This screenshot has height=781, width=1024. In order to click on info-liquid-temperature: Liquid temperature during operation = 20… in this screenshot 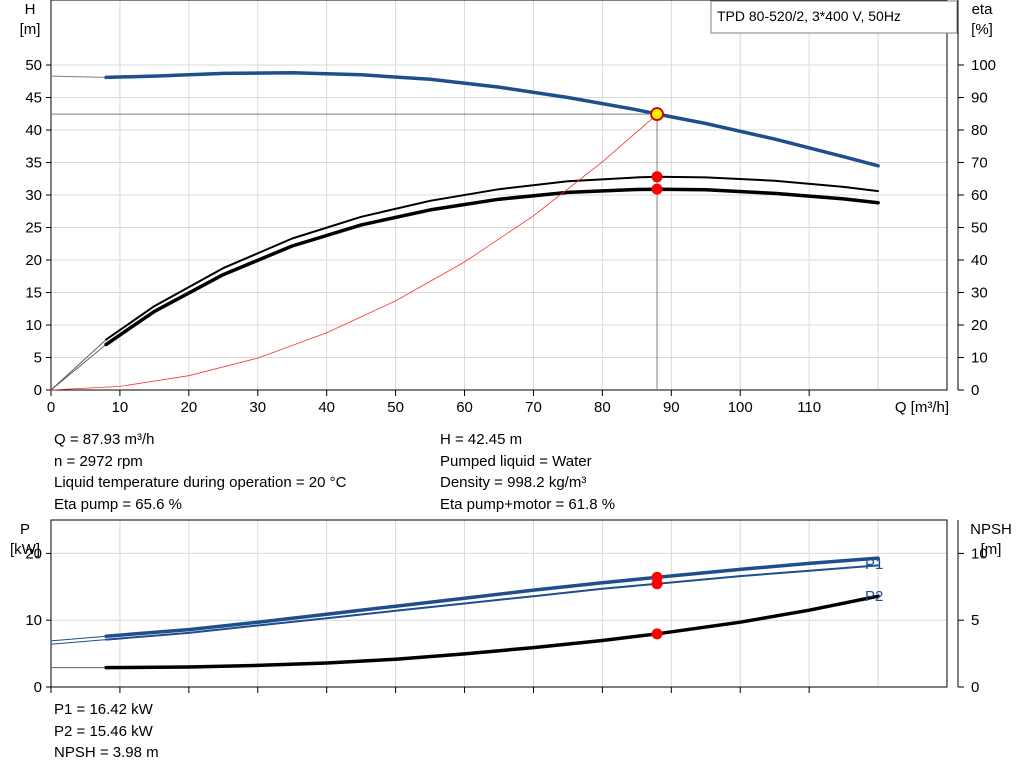, I will do `click(200, 482)`.